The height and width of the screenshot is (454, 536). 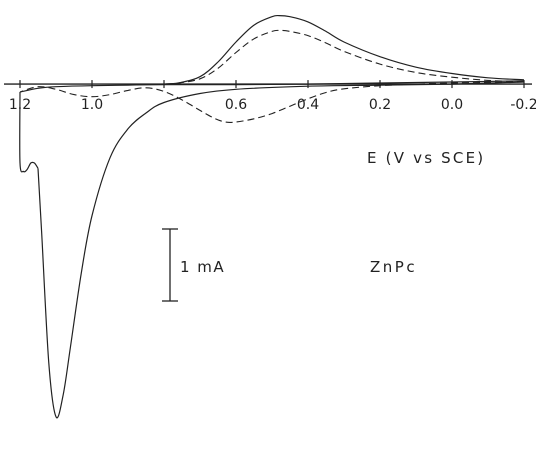 I want to click on x-tick-label-3: 0.6, so click(x=236, y=105).